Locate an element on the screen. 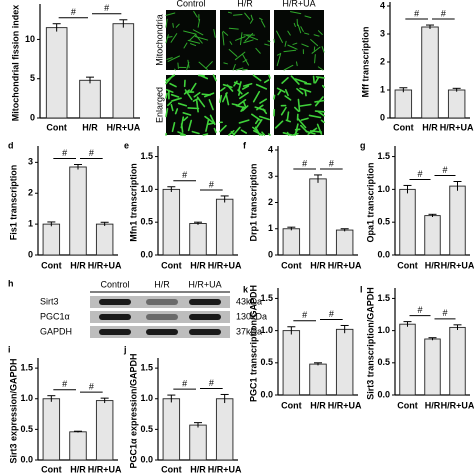  blot-column-label: Control is located at coordinates (114, 284).